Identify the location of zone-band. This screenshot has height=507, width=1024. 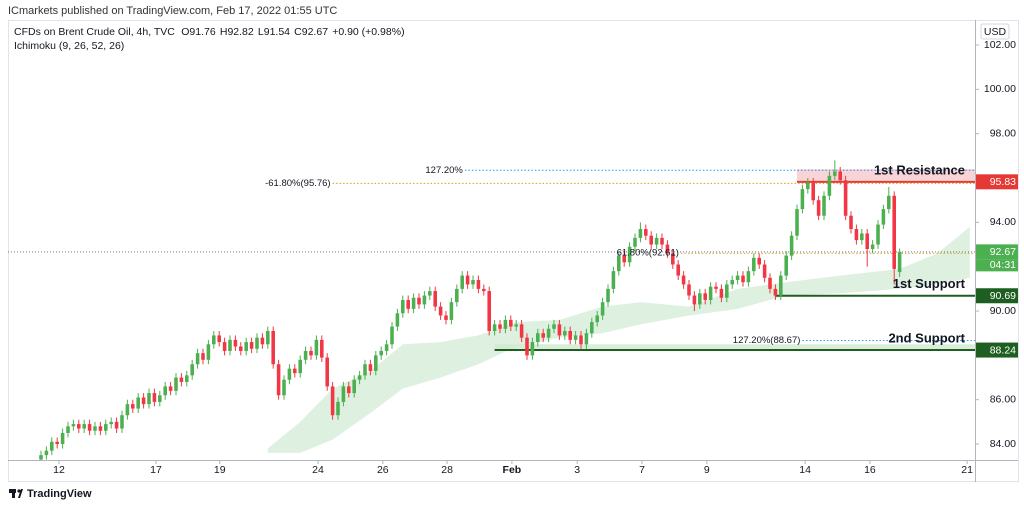
(734, 347).